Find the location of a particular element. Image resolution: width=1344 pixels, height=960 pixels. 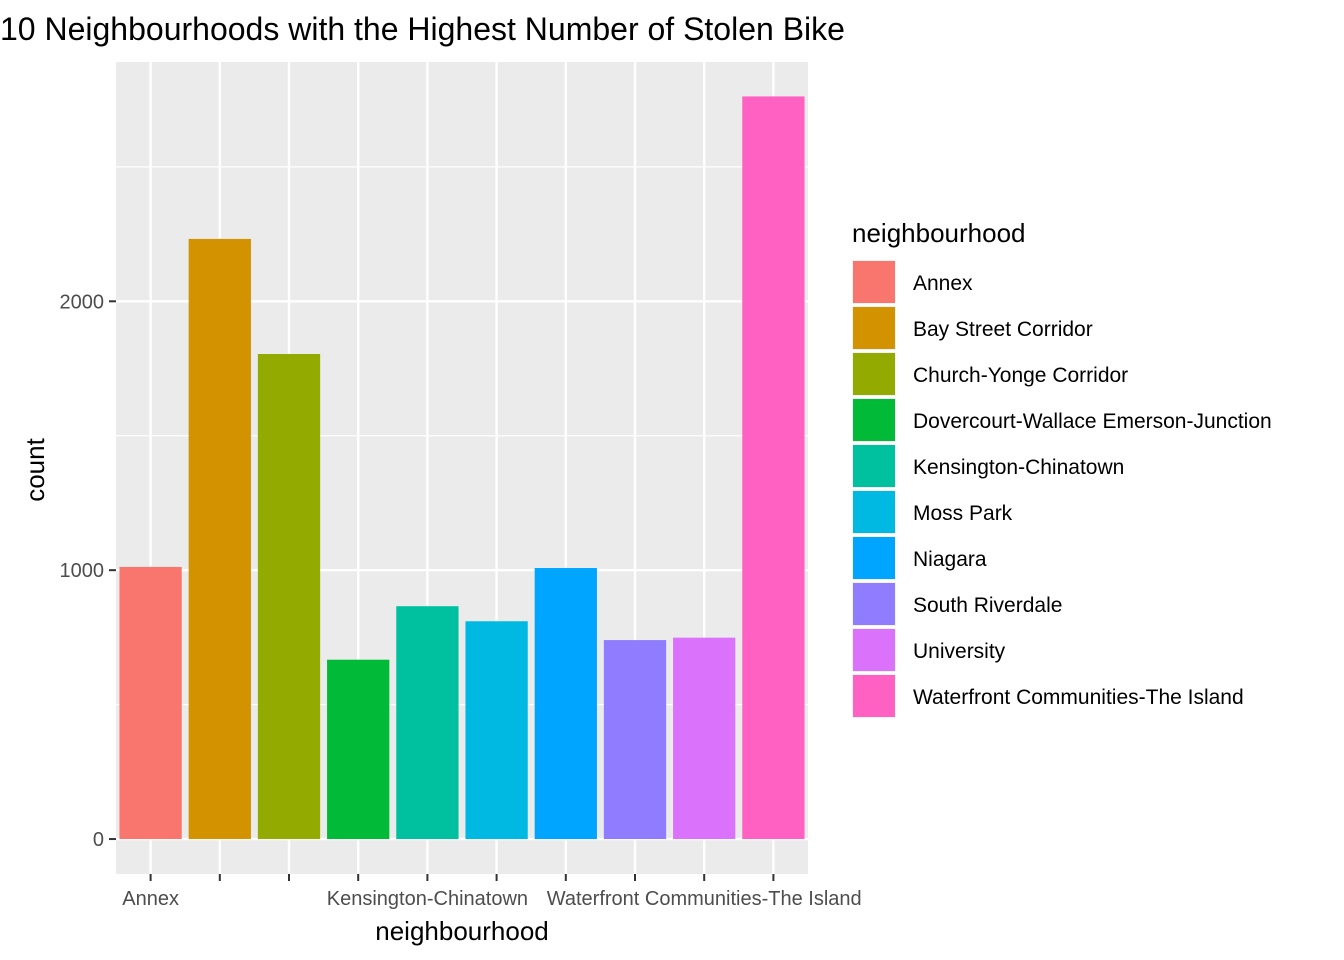

legend-label: University is located at coordinates (959, 651).